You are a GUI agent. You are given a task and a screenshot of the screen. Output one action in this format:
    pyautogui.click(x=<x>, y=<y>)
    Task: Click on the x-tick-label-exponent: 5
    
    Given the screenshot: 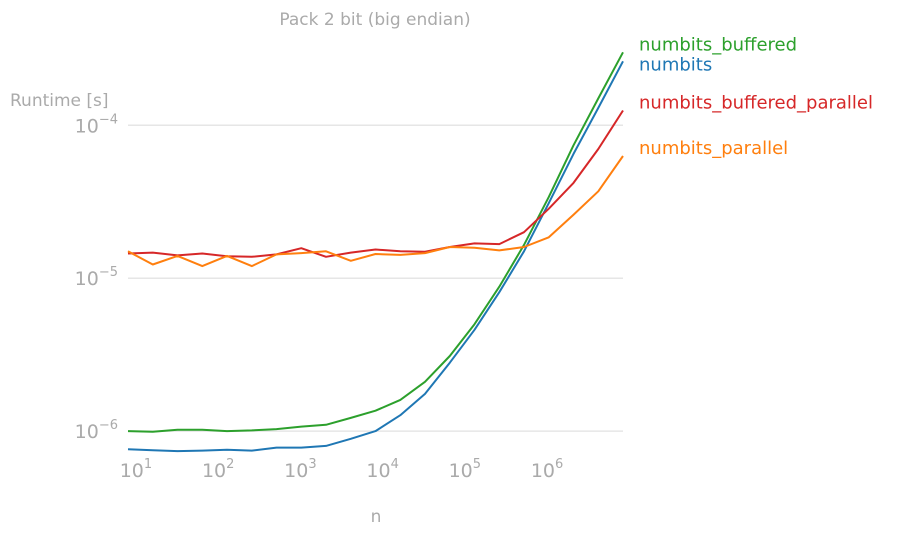 What is the action you would take?
    pyautogui.click(x=477, y=464)
    